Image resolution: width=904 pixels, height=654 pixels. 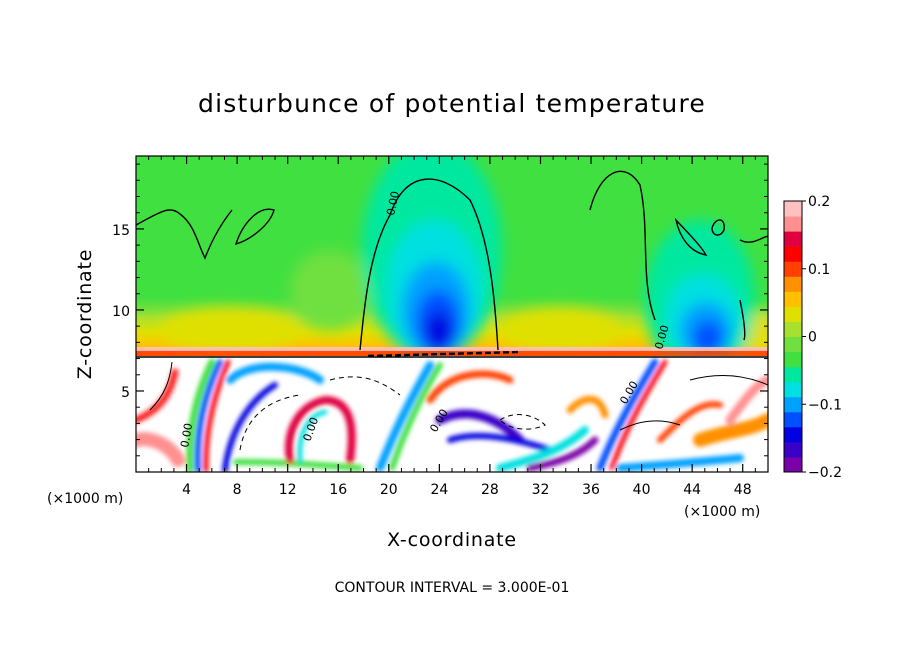 I want to click on x-tick-label: 28, so click(x=490, y=490).